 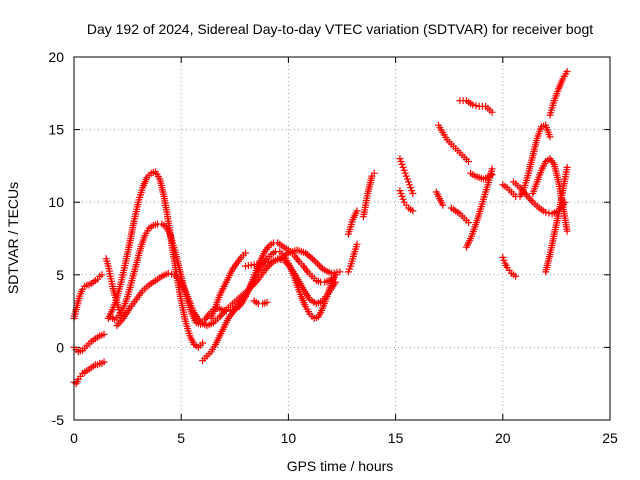 What do you see at coordinates (56, 130) in the screenshot?
I see `y-tick-label: 15` at bounding box center [56, 130].